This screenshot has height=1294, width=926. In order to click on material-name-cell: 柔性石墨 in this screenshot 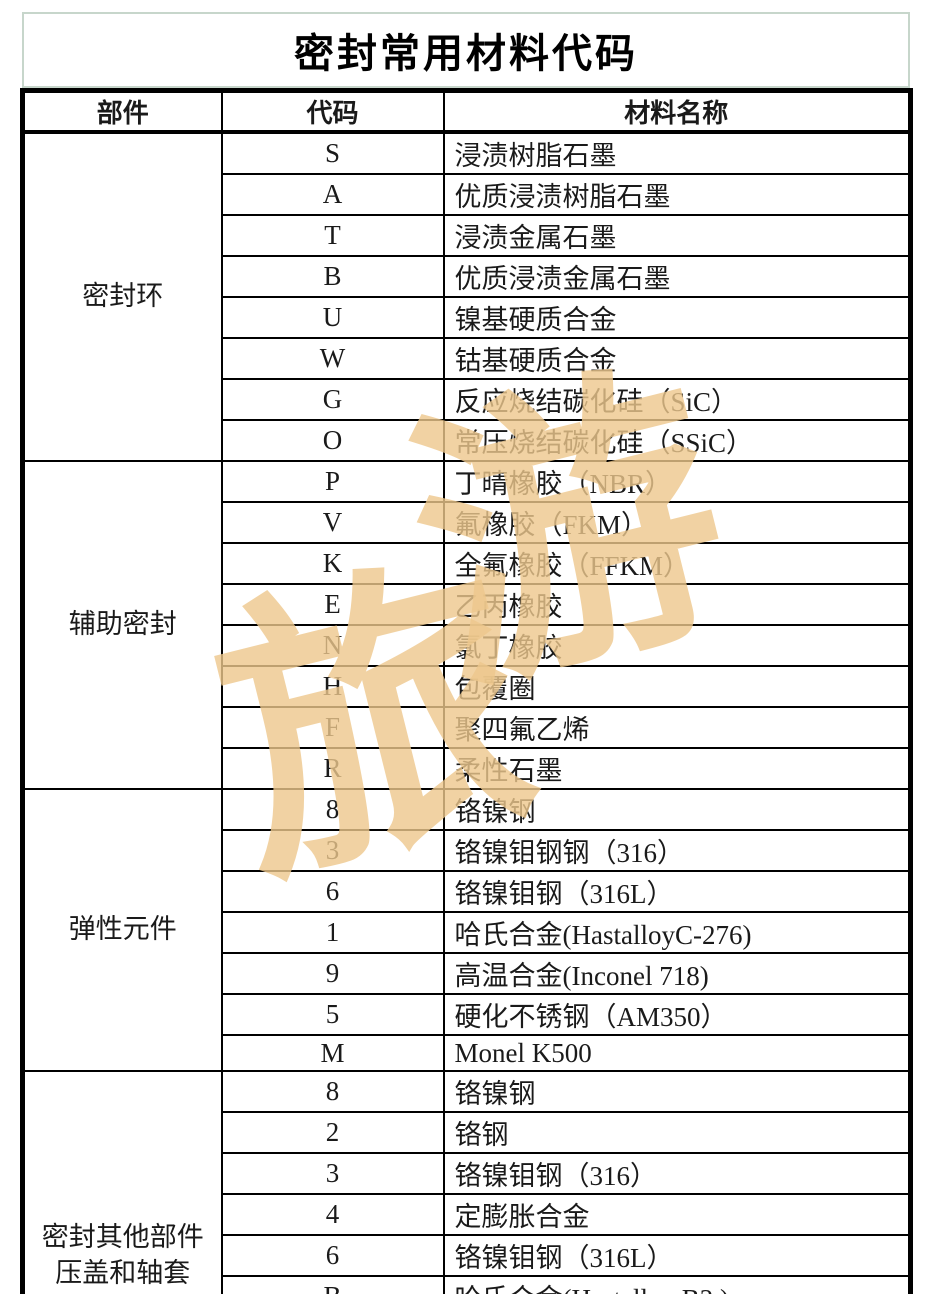, I will do `click(677, 768)`.